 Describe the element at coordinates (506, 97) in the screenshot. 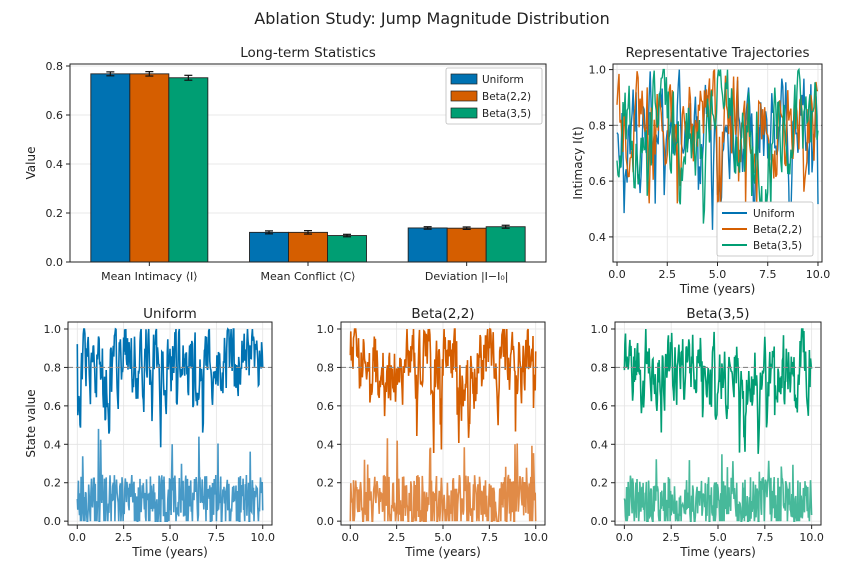

I see `bar-legend-label: Beta(2,2)` at that location.